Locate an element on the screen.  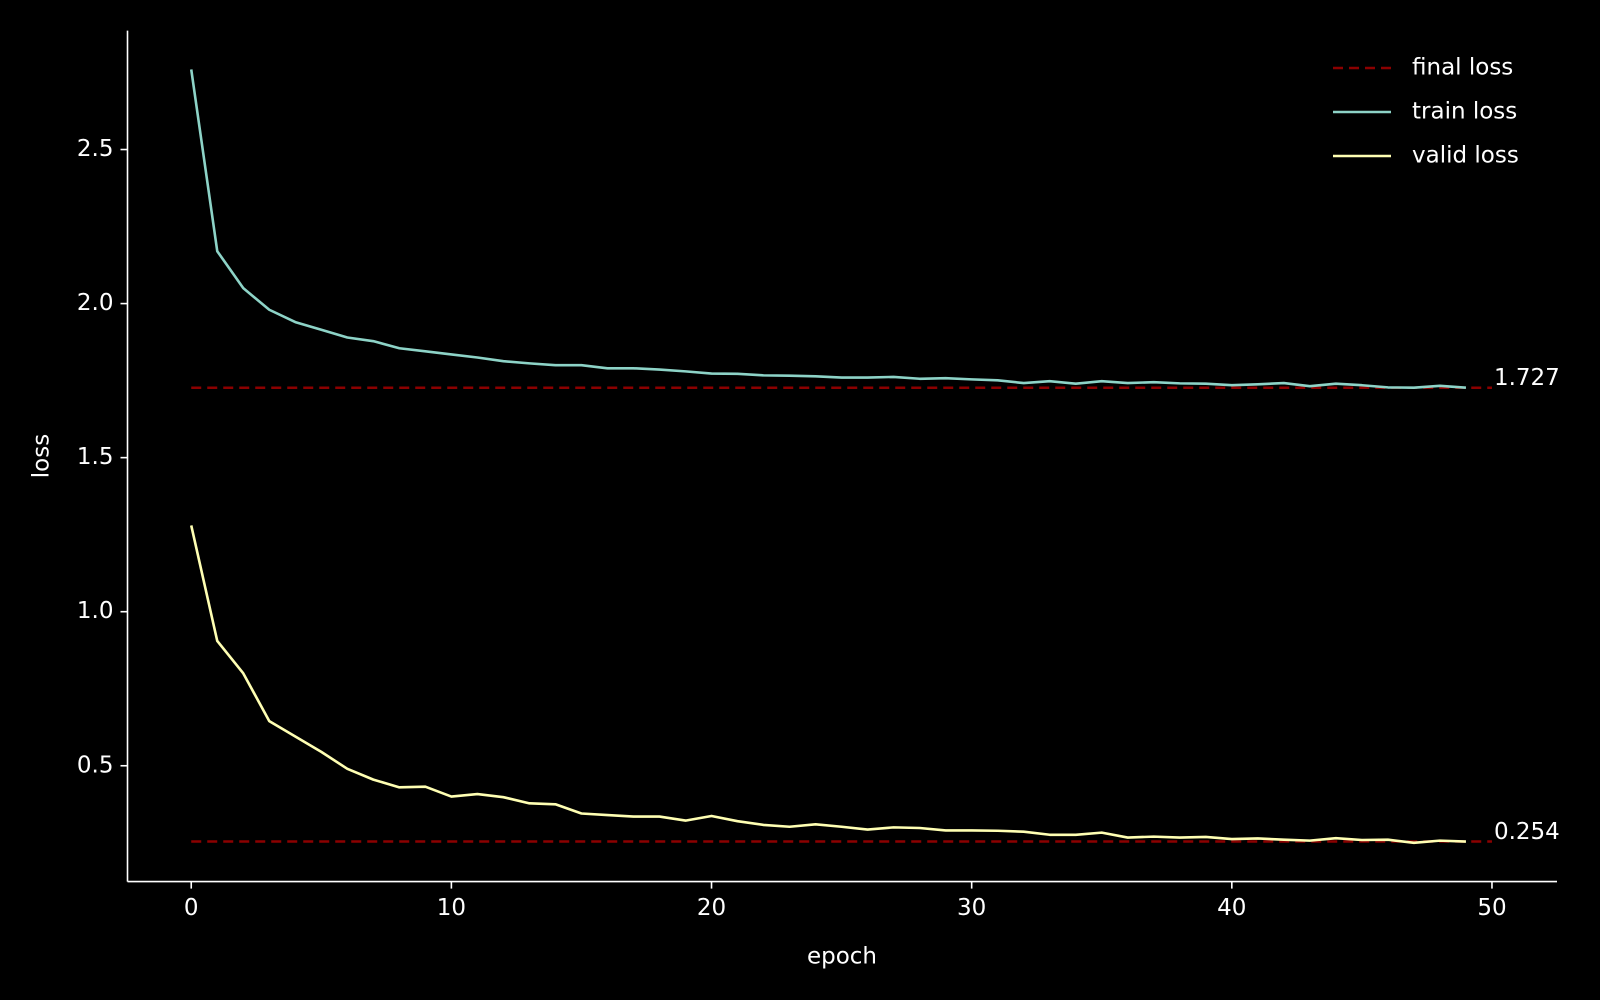
legend-label: final loss is located at coordinates (1462, 68).